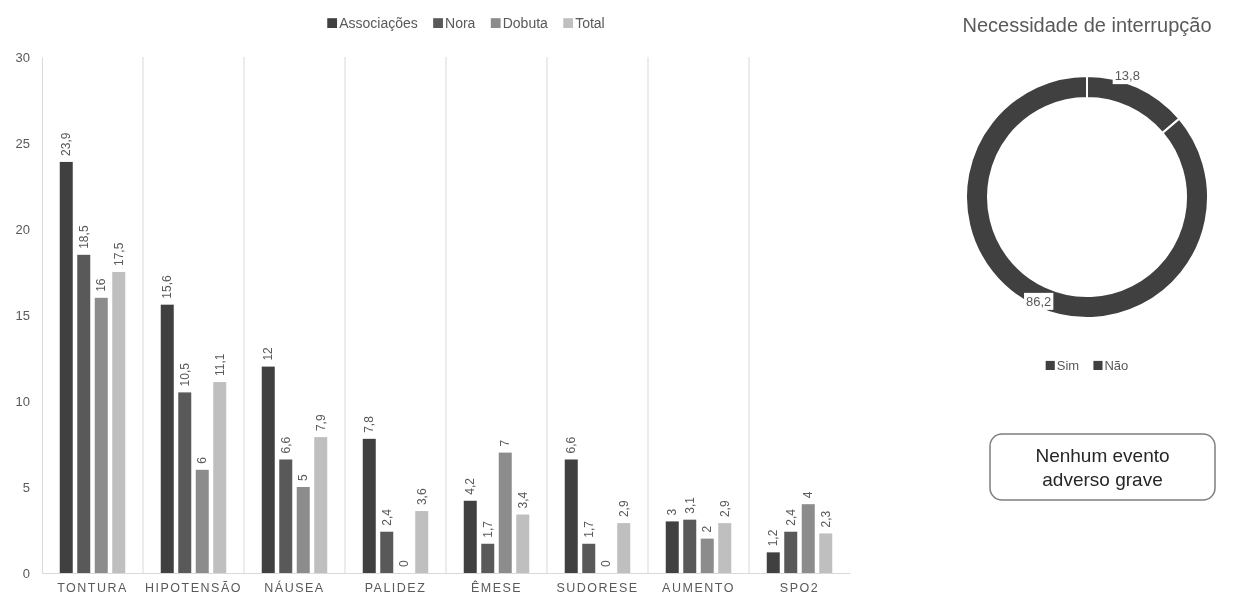 The image size is (1251, 601). What do you see at coordinates (369, 424) in the screenshot?
I see `data-label: 7,8` at bounding box center [369, 424].